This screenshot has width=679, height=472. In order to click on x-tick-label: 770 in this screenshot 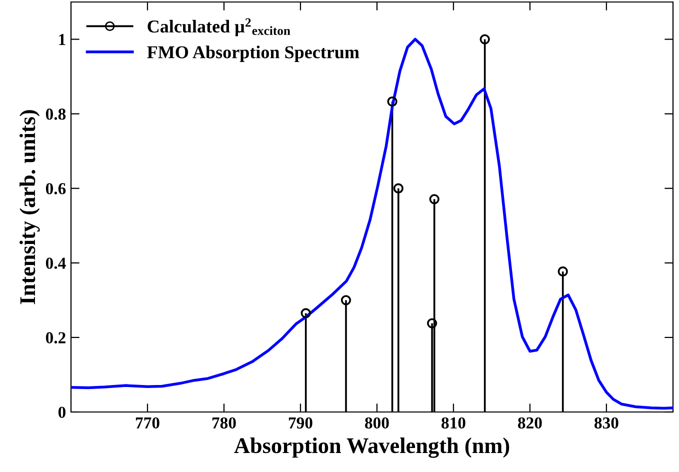, I will do `click(148, 423)`.